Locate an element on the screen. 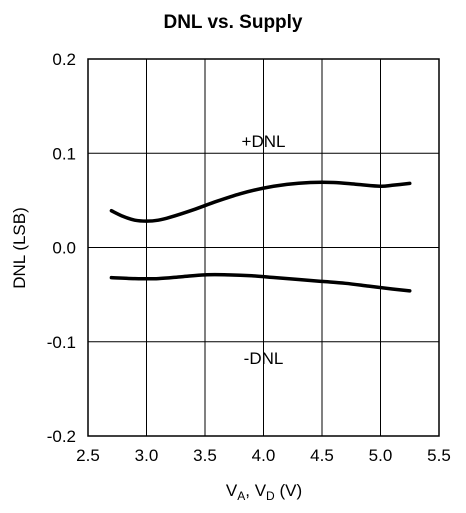  x-axis-label: VA, VD (V) is located at coordinates (264, 492).